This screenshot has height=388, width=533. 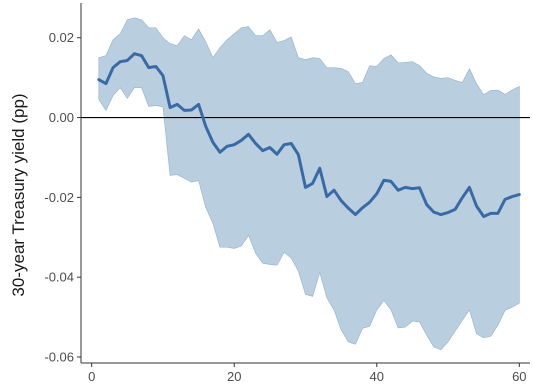 I want to click on y-axis-title: 30-year Treasury yield (pp), so click(x=18, y=194).